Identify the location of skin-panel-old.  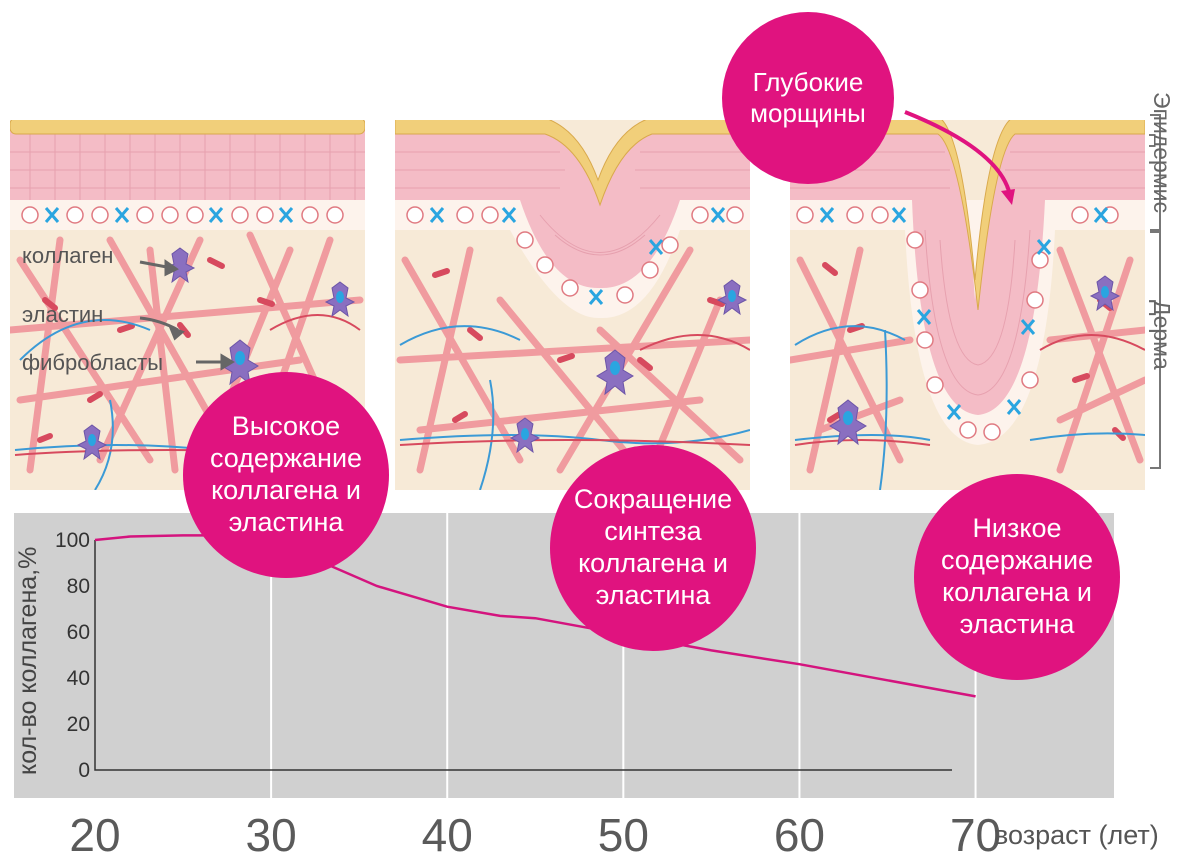
(967, 305).